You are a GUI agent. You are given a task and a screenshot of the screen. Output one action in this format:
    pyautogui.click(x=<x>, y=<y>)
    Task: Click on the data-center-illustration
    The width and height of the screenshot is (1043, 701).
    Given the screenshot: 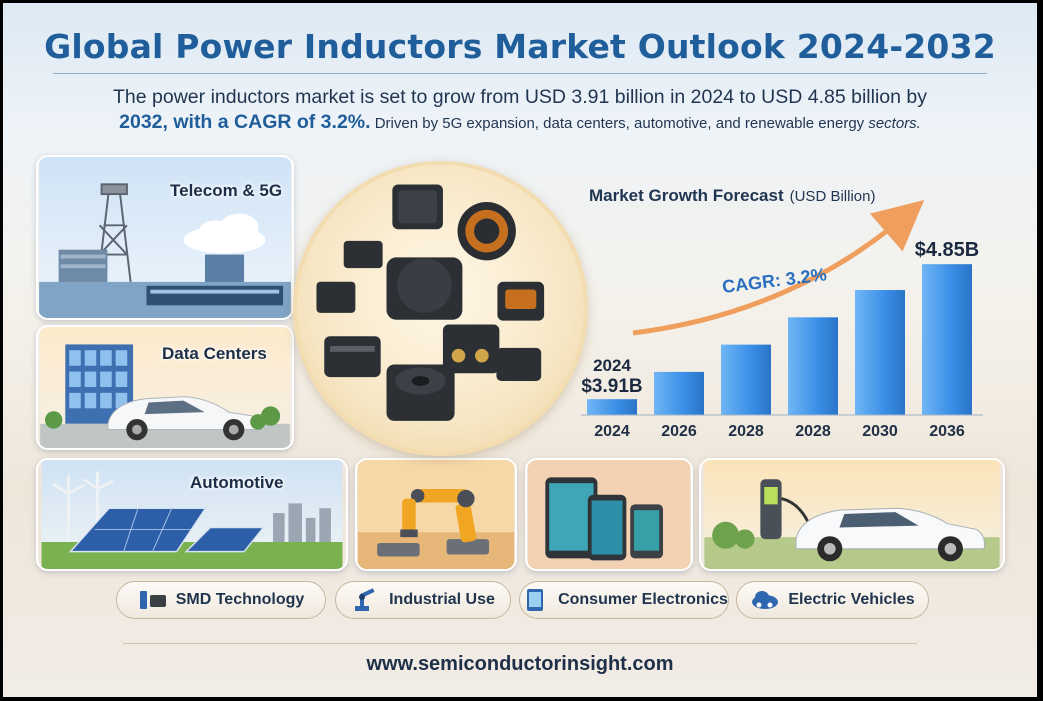 What is the action you would take?
    pyautogui.click(x=165, y=387)
    